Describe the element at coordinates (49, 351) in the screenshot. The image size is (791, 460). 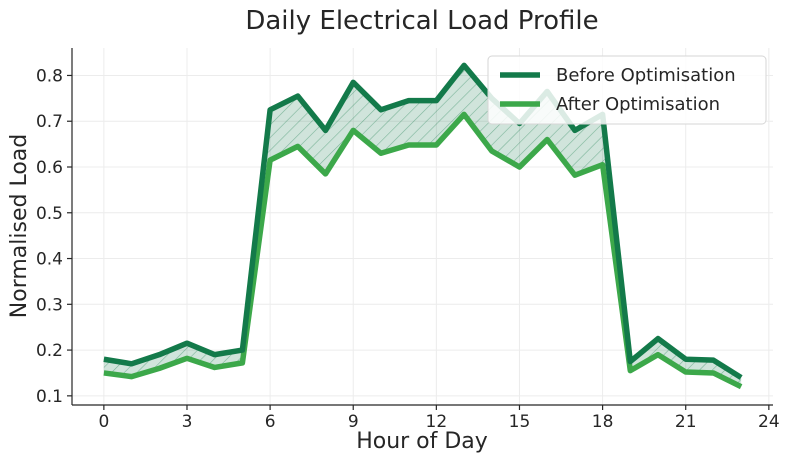
I see `y-tick-label: 0.2` at that location.